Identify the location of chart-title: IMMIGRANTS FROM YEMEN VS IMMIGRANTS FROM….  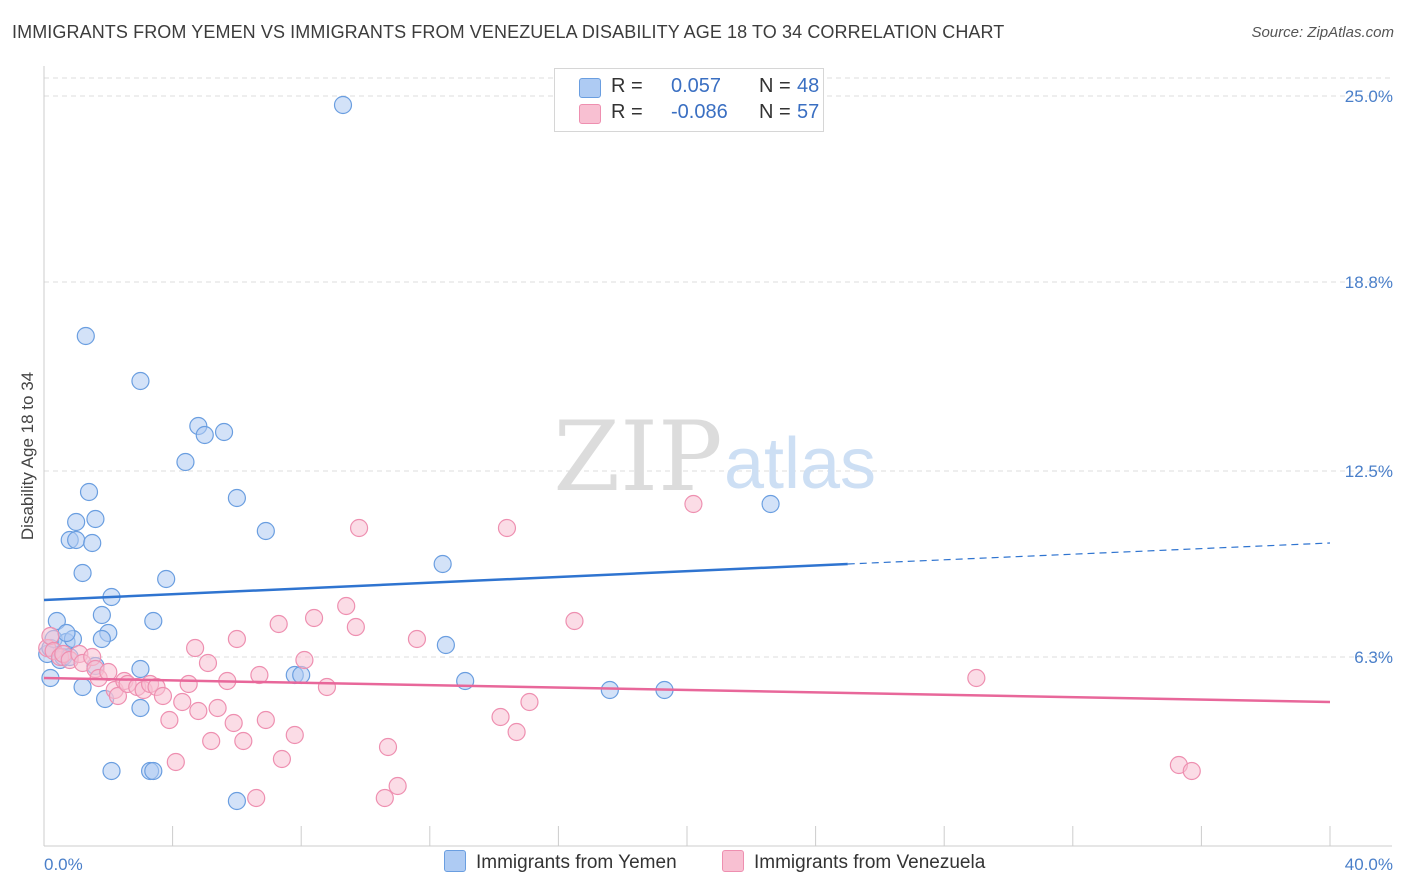
(508, 32).